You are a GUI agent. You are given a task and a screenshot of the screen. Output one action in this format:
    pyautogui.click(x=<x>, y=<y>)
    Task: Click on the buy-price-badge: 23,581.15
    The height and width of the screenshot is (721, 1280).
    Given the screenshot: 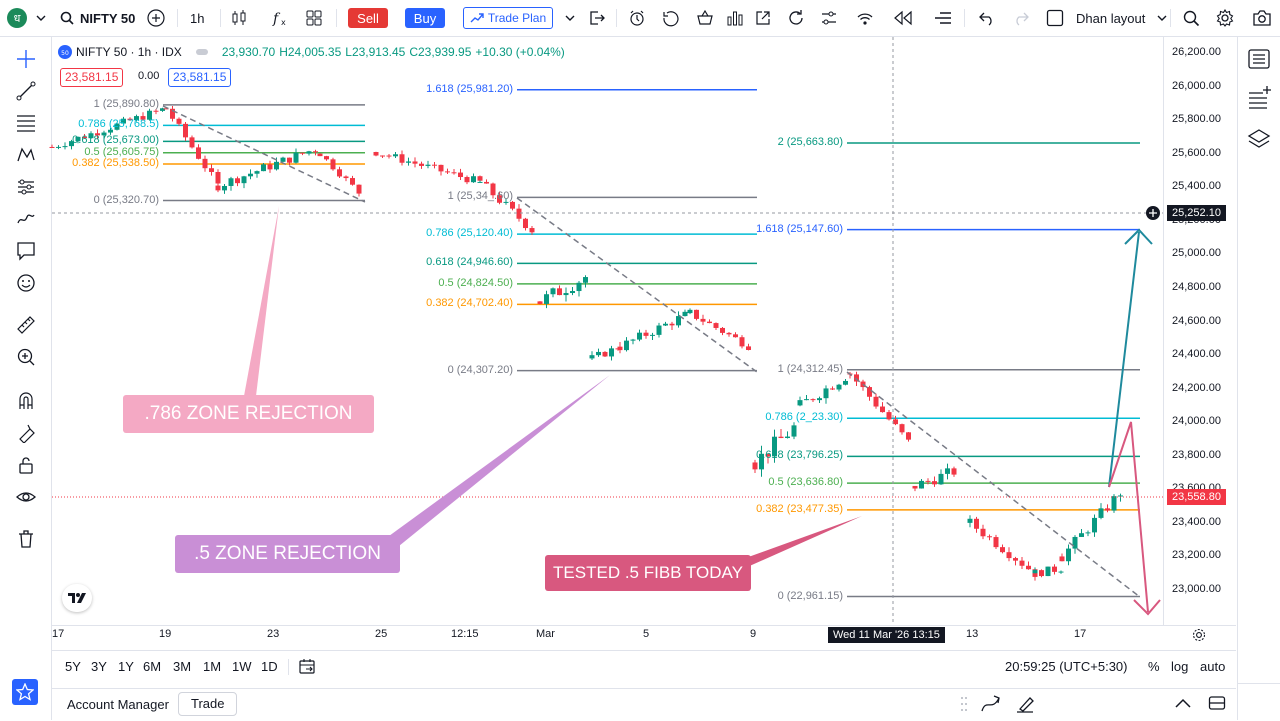 What is the action you would take?
    pyautogui.click(x=200, y=77)
    